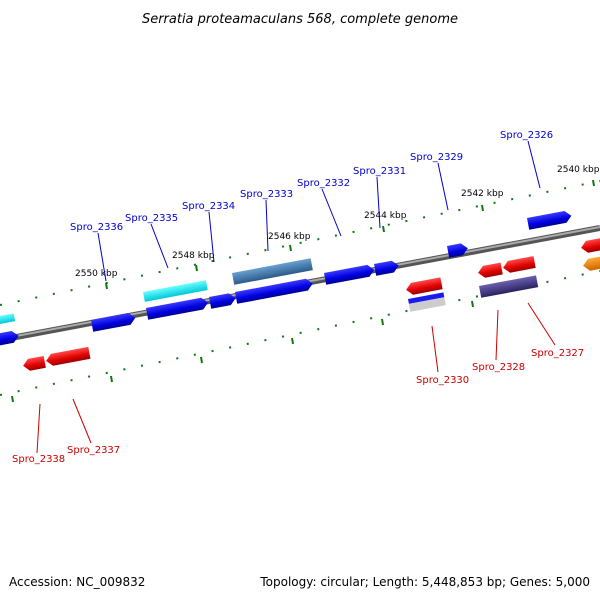 This screenshot has width=600, height=600. I want to click on gene-right-edge-reverse, so click(590, 244).